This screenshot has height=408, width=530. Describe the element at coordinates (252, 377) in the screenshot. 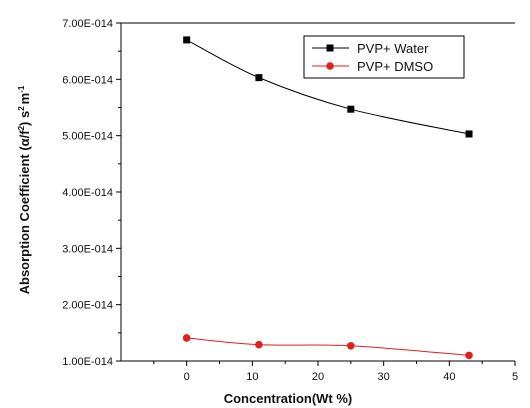

I see `x-tick-label: 10` at that location.